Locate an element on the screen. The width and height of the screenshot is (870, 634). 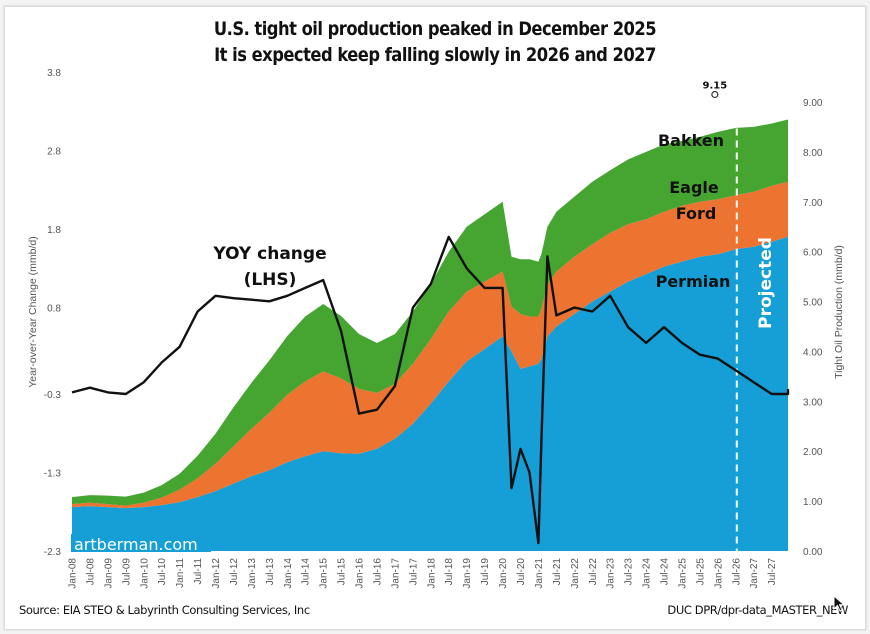
x-tick-label: Jan-17 is located at coordinates (395, 573).